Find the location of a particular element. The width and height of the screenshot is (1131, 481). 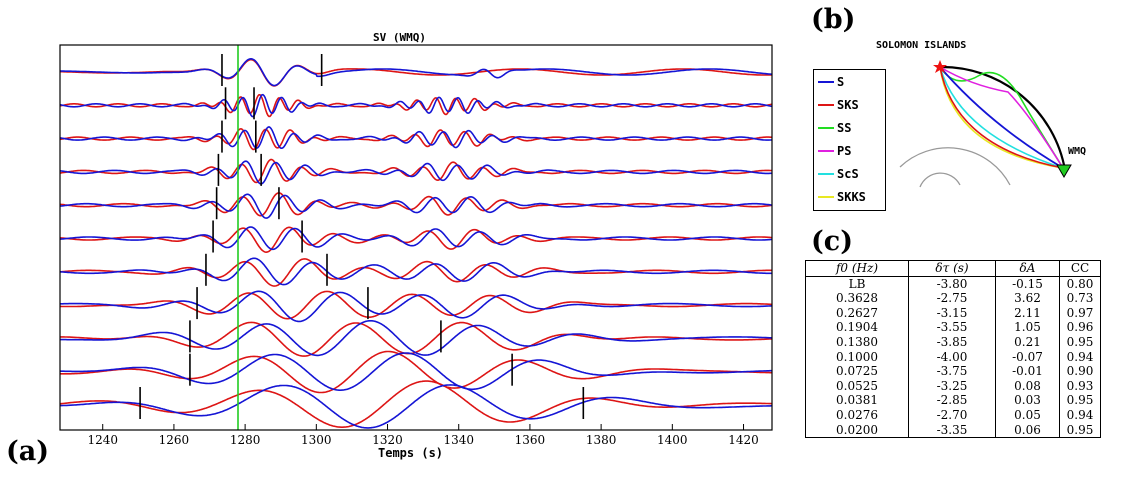

x-tick-label: 1400 is located at coordinates (672, 440).